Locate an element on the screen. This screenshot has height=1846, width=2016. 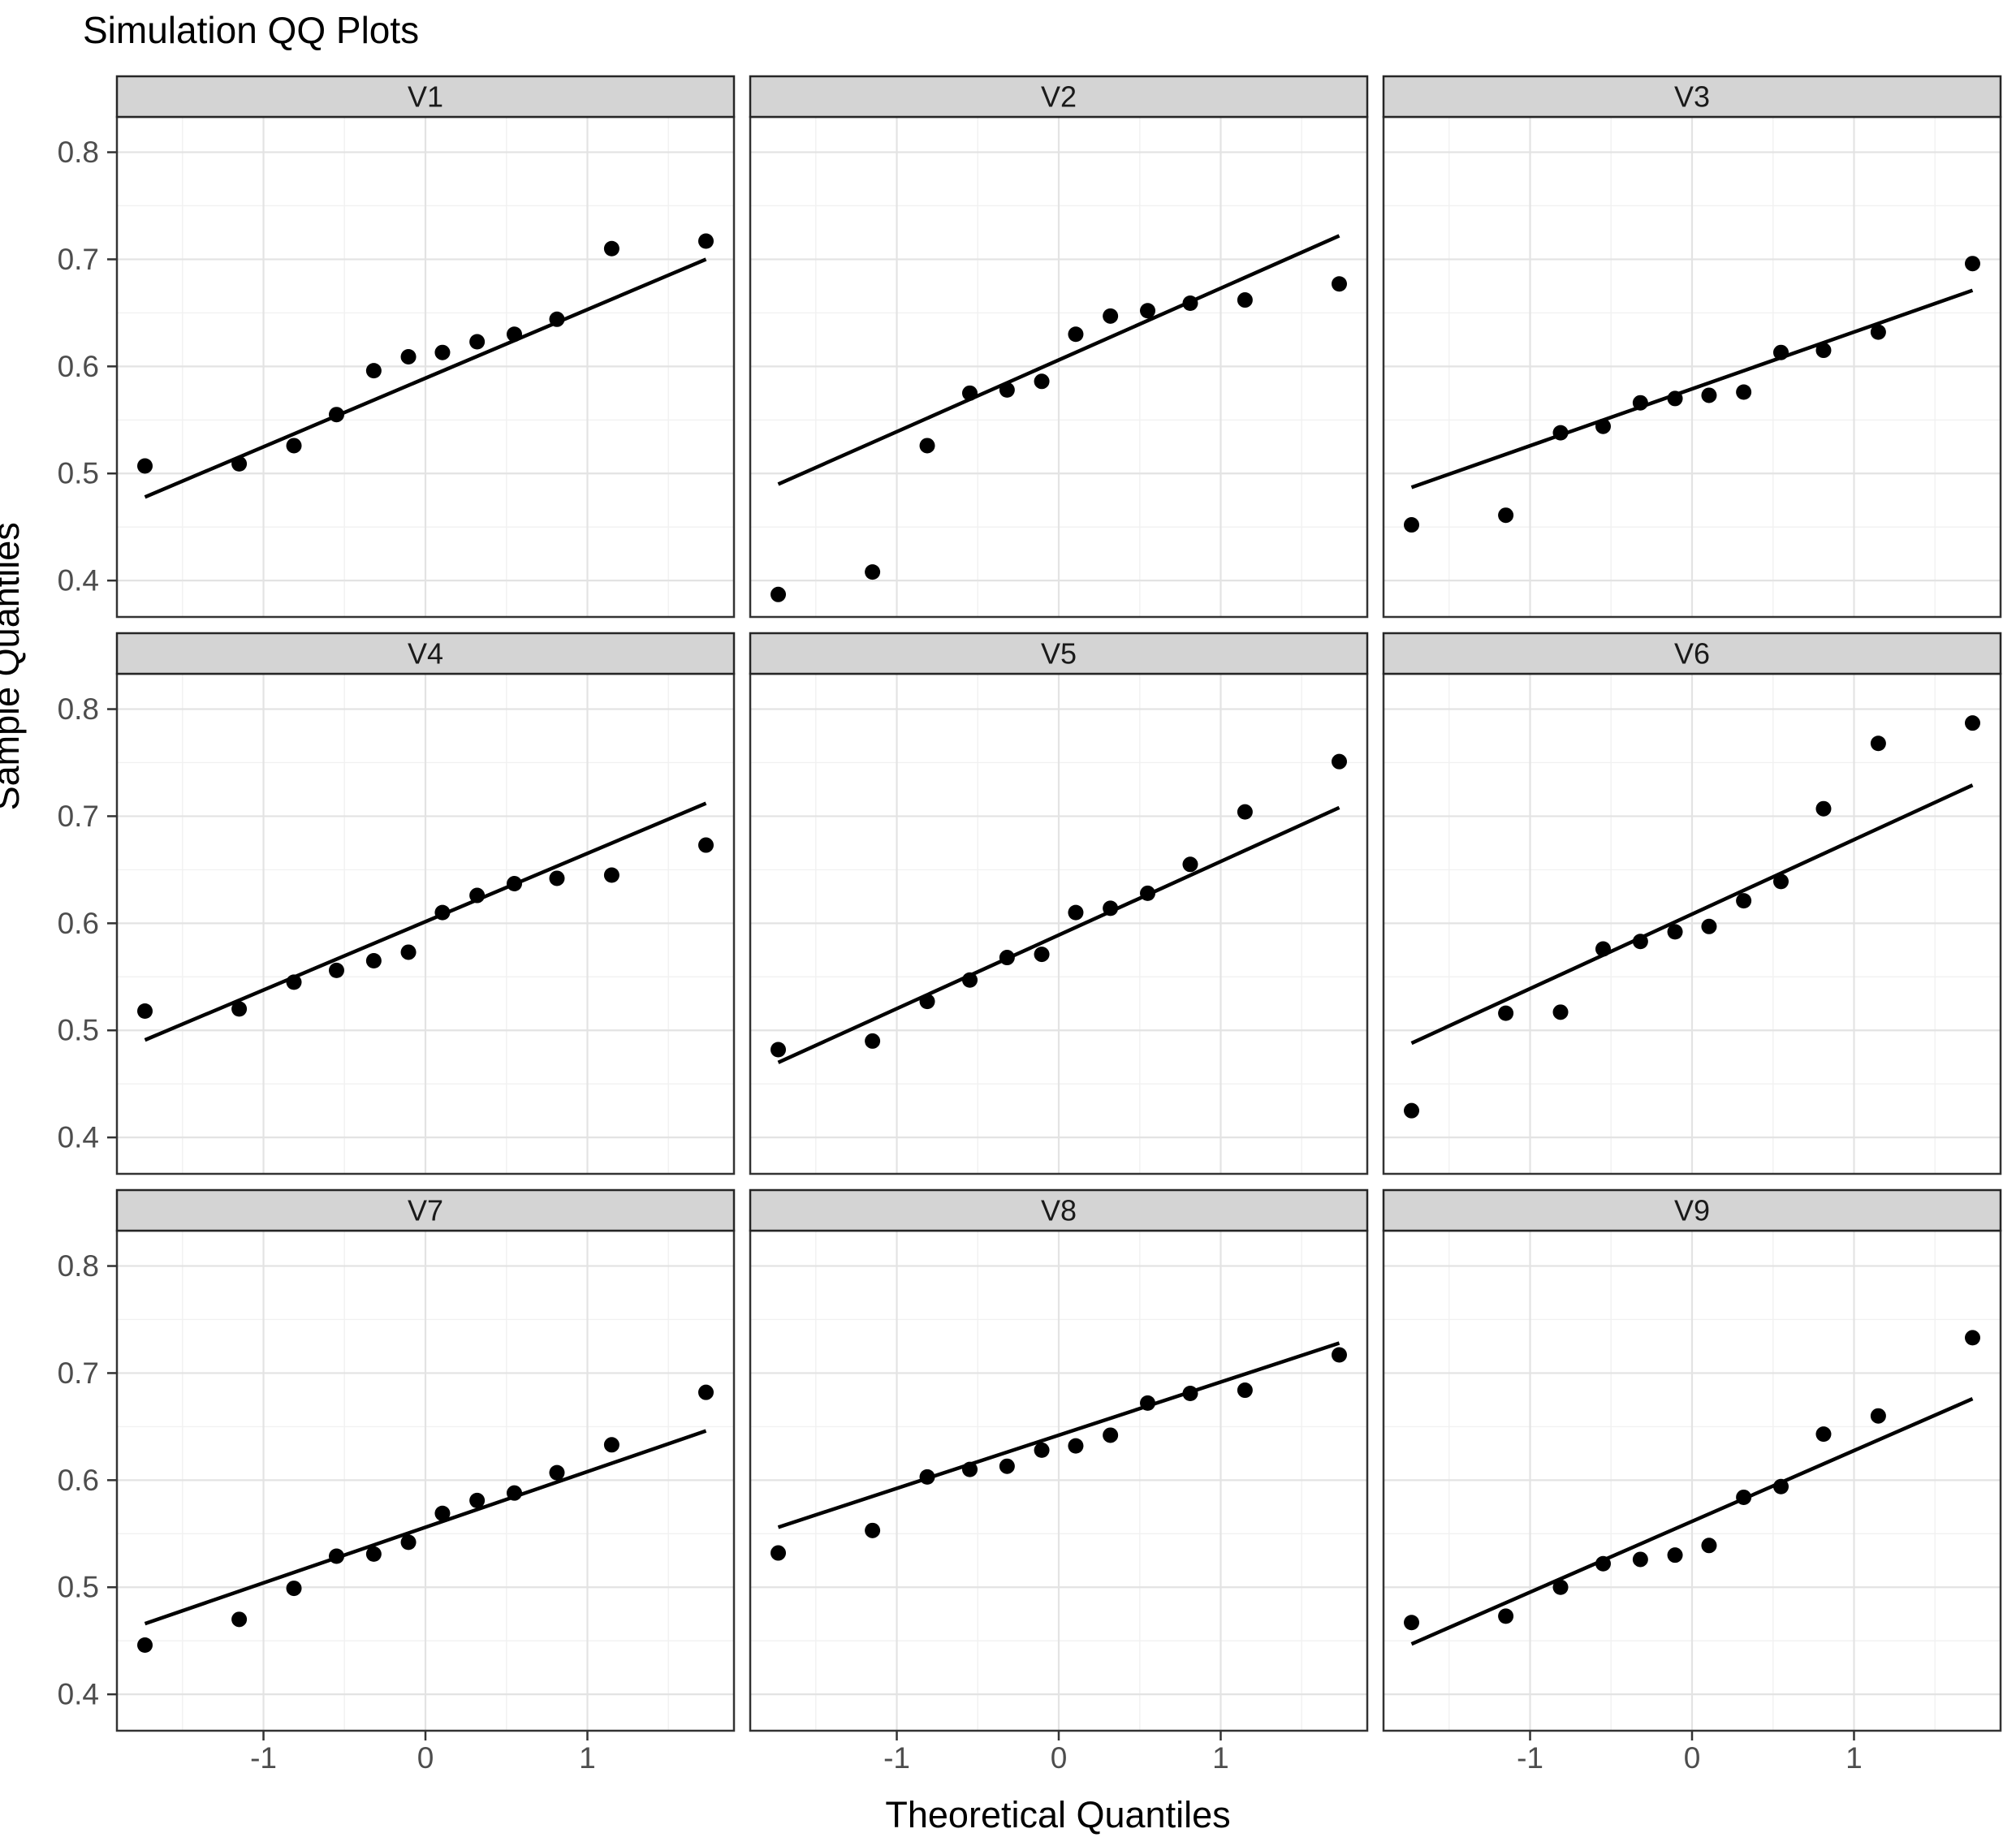
strip-label-V5: V5 is located at coordinates (1059, 654).